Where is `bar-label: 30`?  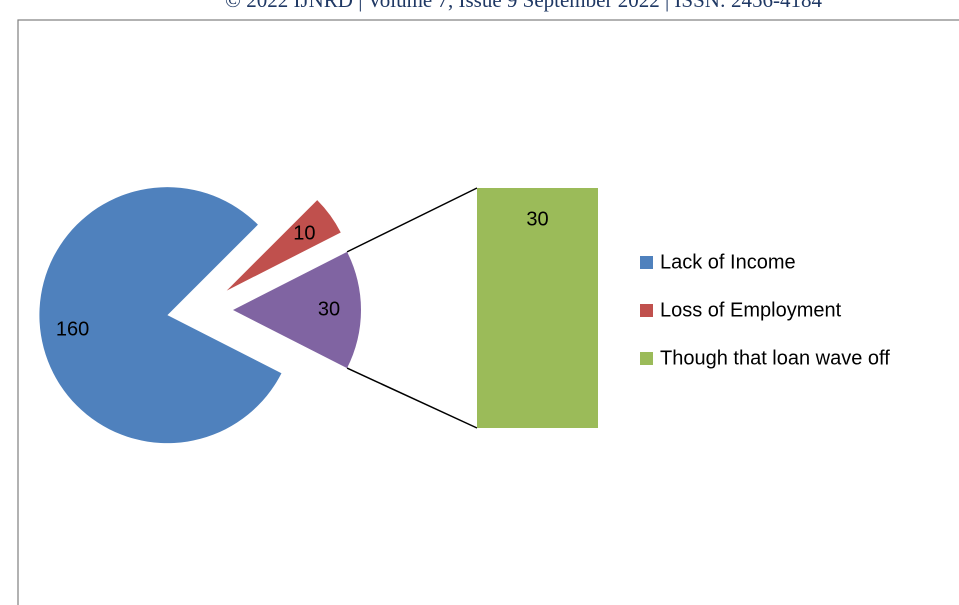 bar-label: 30 is located at coordinates (537, 219).